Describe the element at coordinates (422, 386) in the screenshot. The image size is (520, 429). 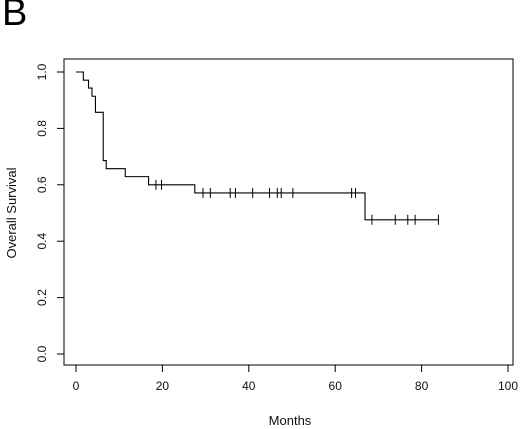
I see `x-tick-label: 80` at that location.